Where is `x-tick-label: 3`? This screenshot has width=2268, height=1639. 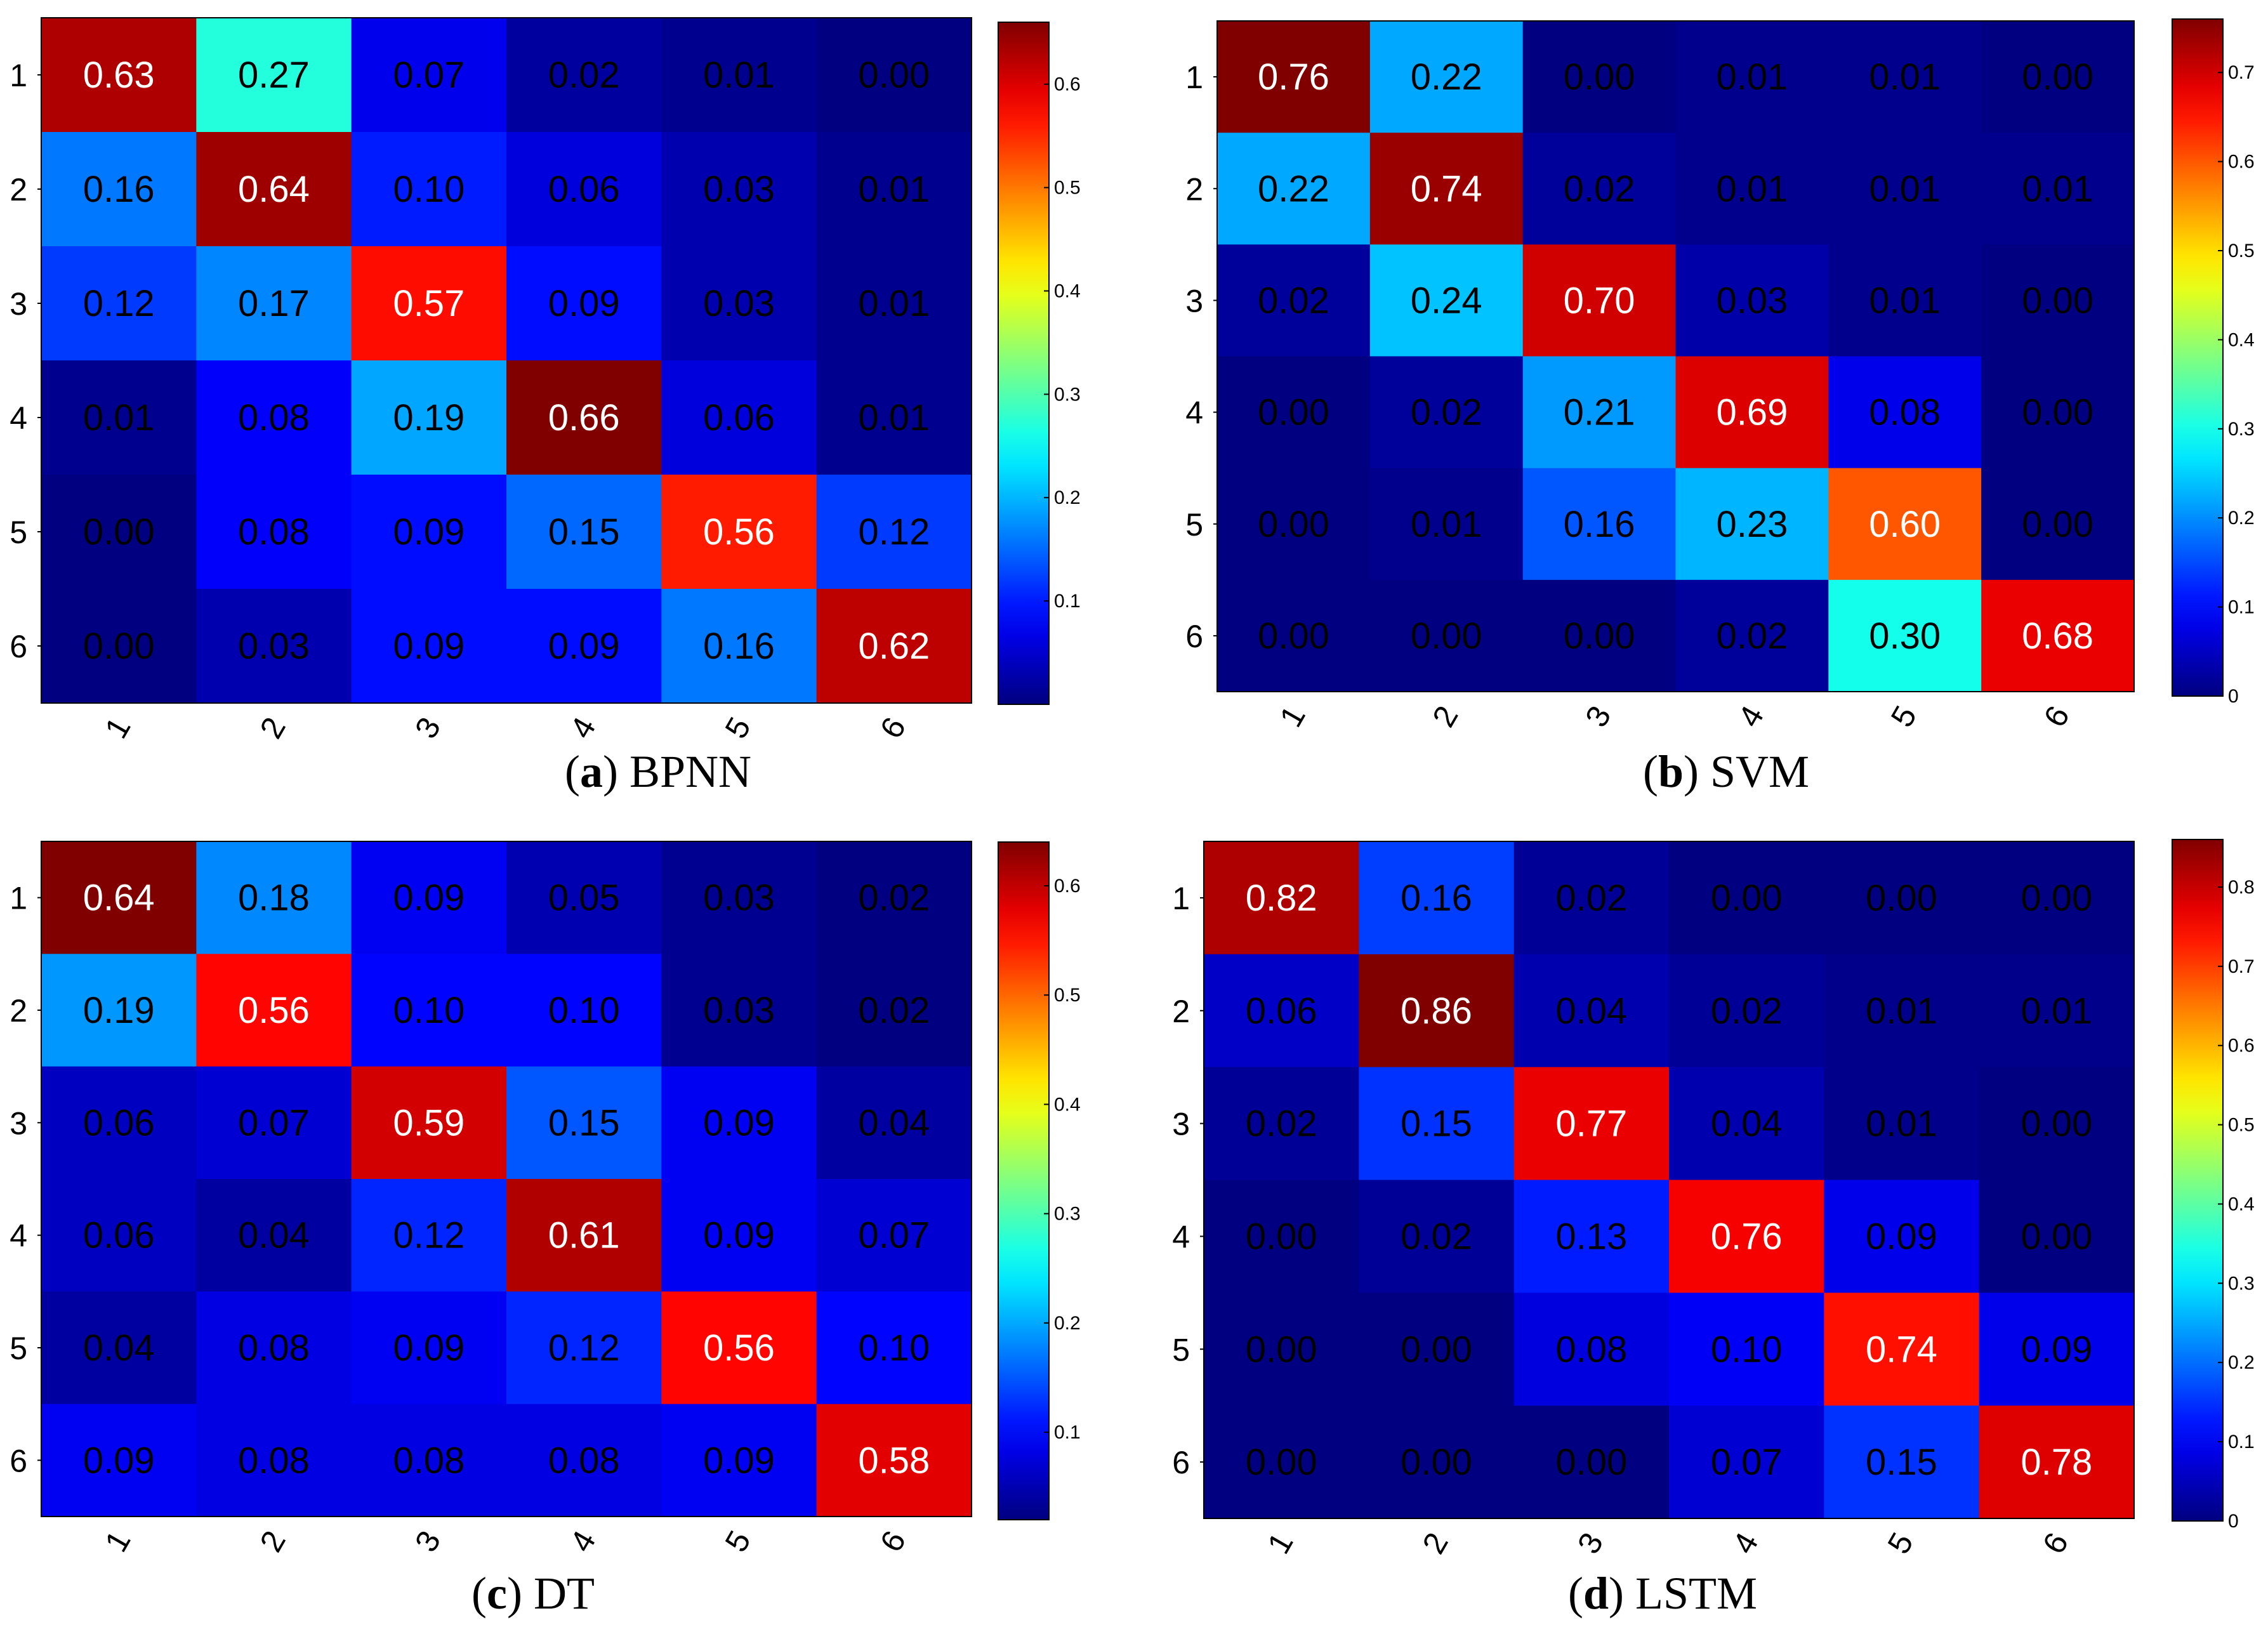 x-tick-label: 3 is located at coordinates (427, 728).